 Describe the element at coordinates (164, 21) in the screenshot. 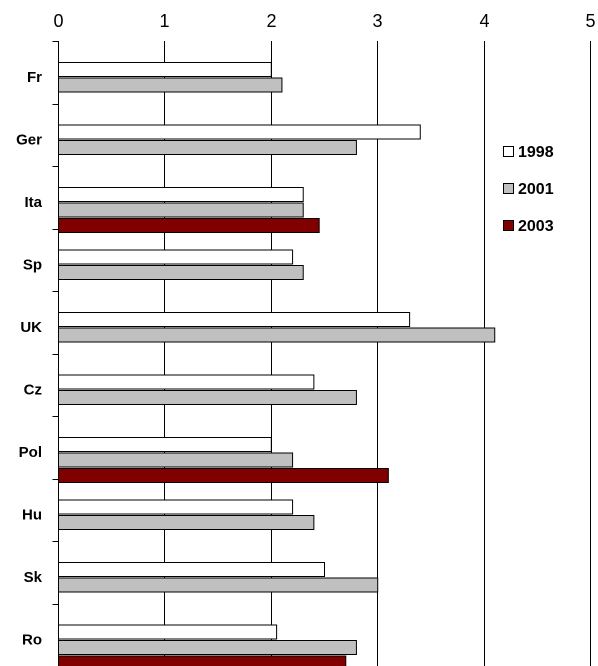

I see `x-tick-label-1: 1` at that location.